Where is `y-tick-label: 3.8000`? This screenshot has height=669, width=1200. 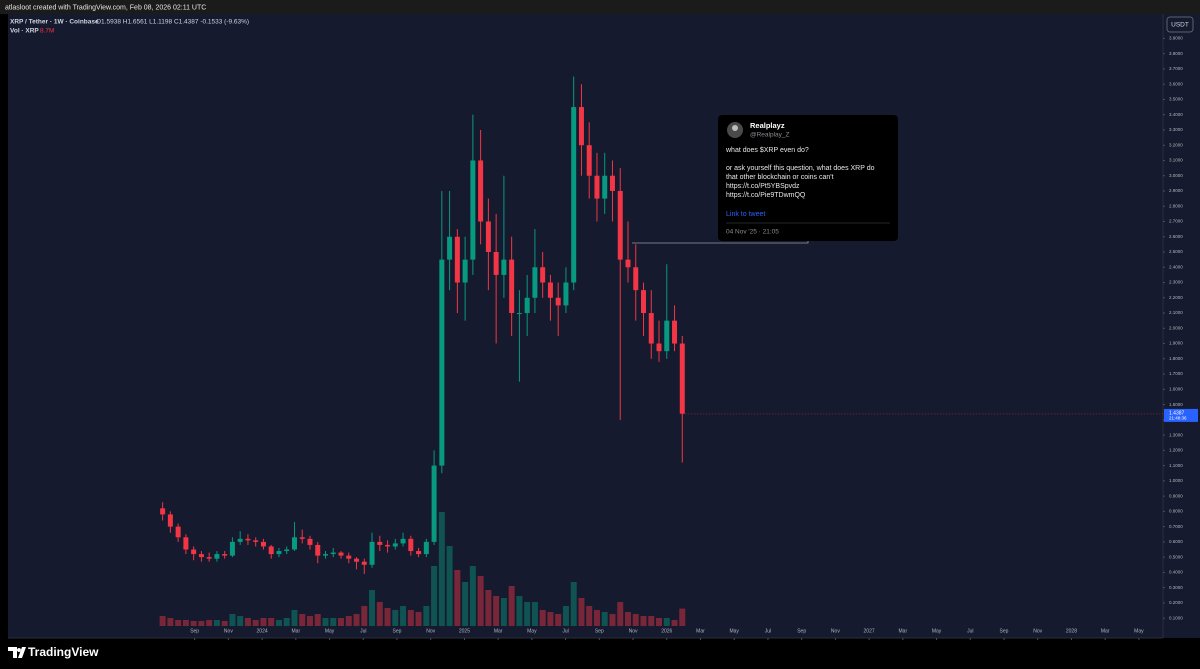 y-tick-label: 3.8000 is located at coordinates (1176, 53).